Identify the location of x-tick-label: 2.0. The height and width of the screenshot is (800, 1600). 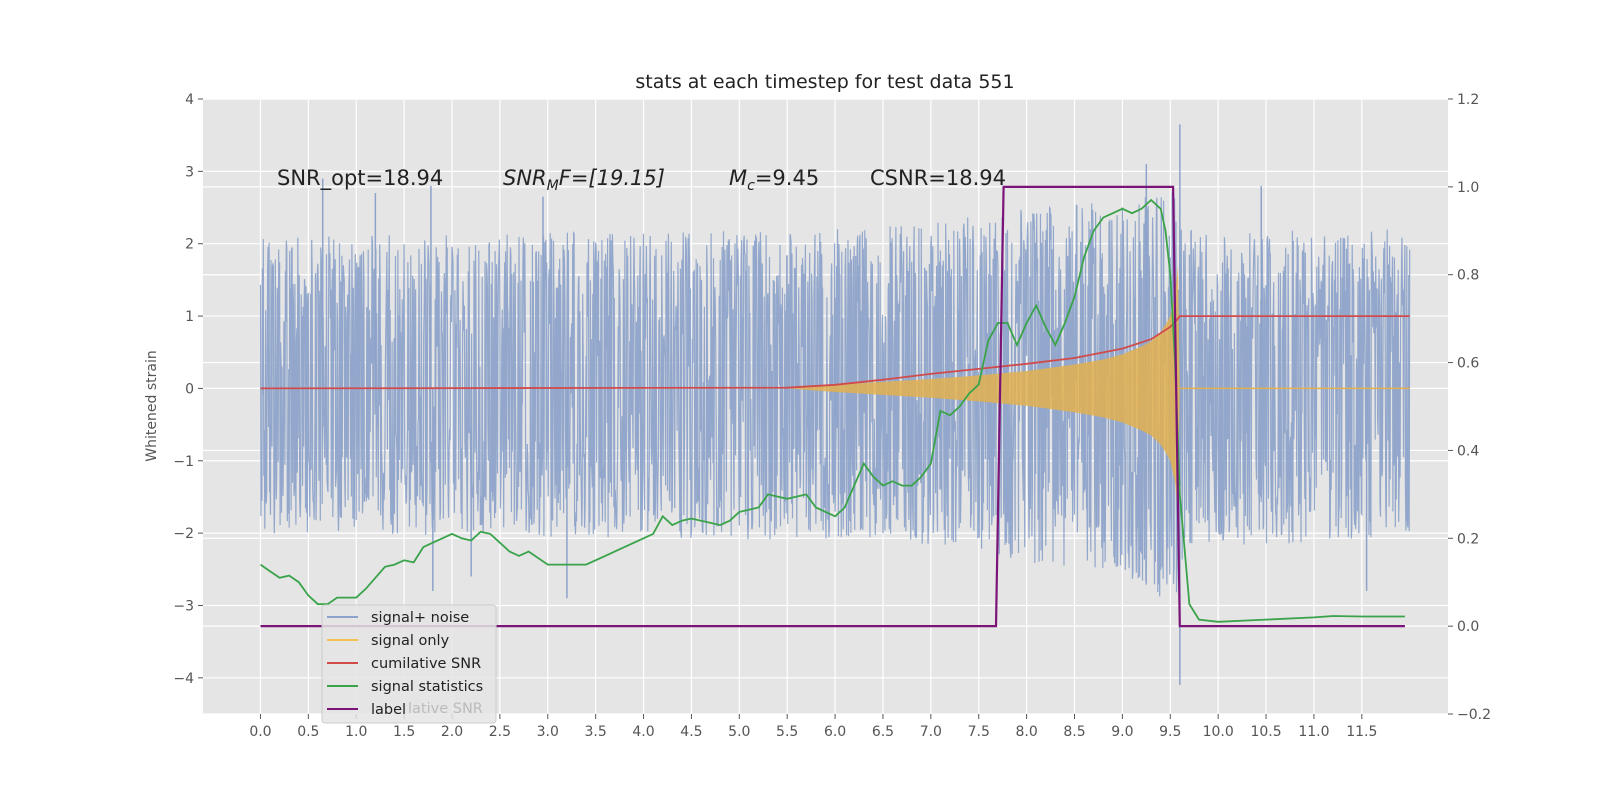
(452, 732).